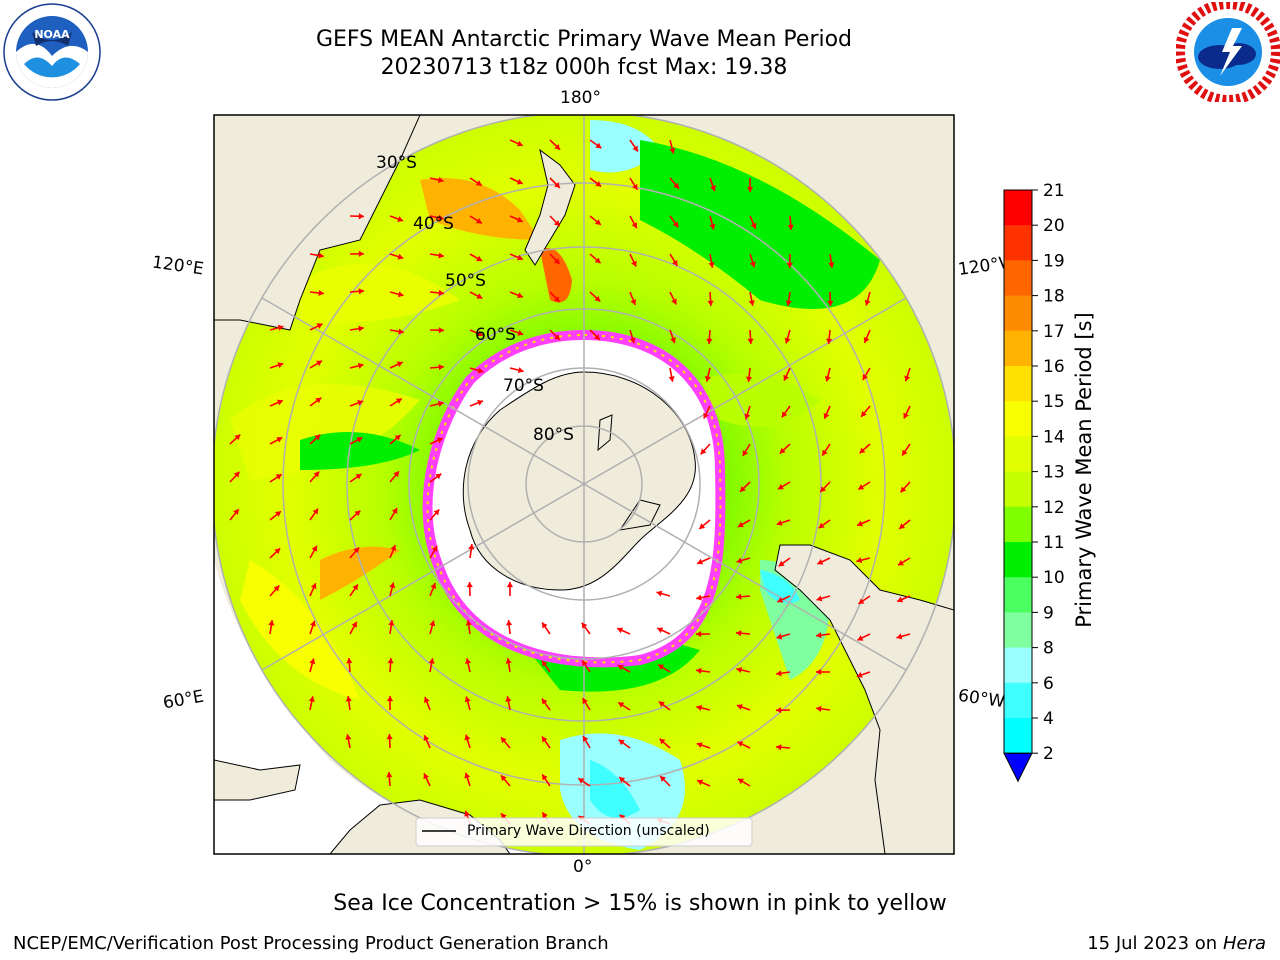  What do you see at coordinates (1054, 332) in the screenshot?
I see `colorbar-tick-label: 17` at bounding box center [1054, 332].